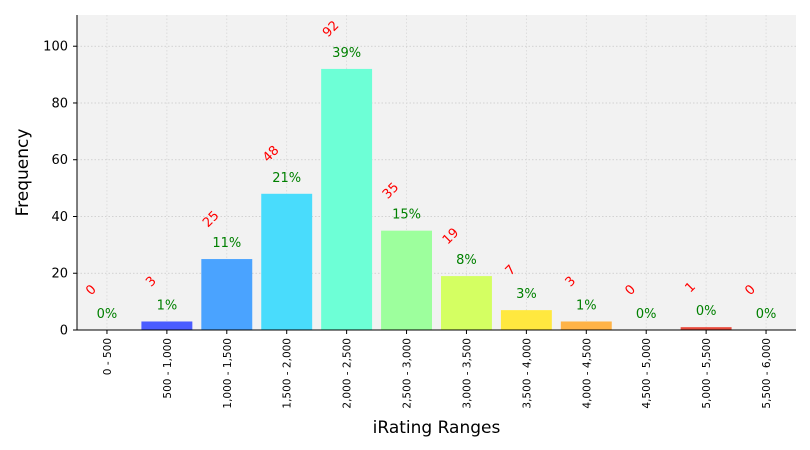 The image size is (810, 450). What do you see at coordinates (767, 373) in the screenshot?
I see `x-tick-label: 5,500 - 6,000` at bounding box center [767, 373].